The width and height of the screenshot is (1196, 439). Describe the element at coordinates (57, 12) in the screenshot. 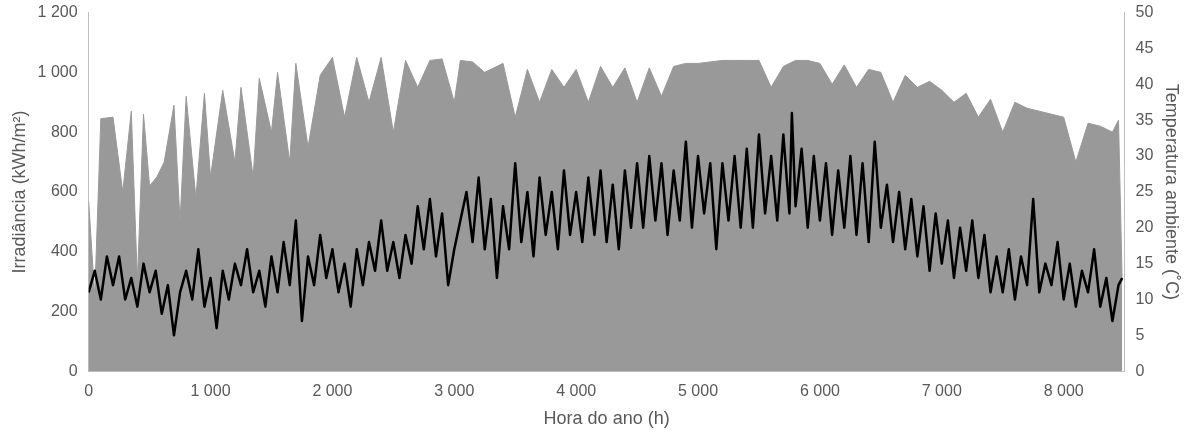

I see `y-tick-label: 1 200` at that location.